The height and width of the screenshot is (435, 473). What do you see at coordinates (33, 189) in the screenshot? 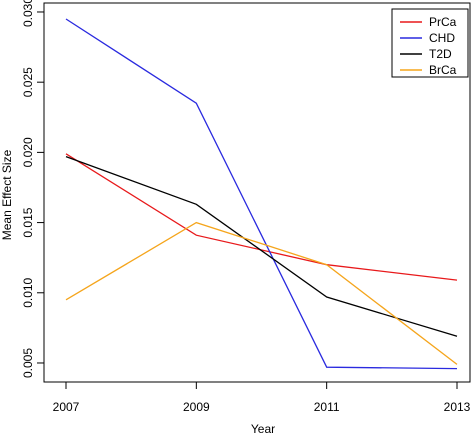
I see `y-axis: 0.005 0.010 0.015 0.020 0.025 0.030` at bounding box center [33, 189].